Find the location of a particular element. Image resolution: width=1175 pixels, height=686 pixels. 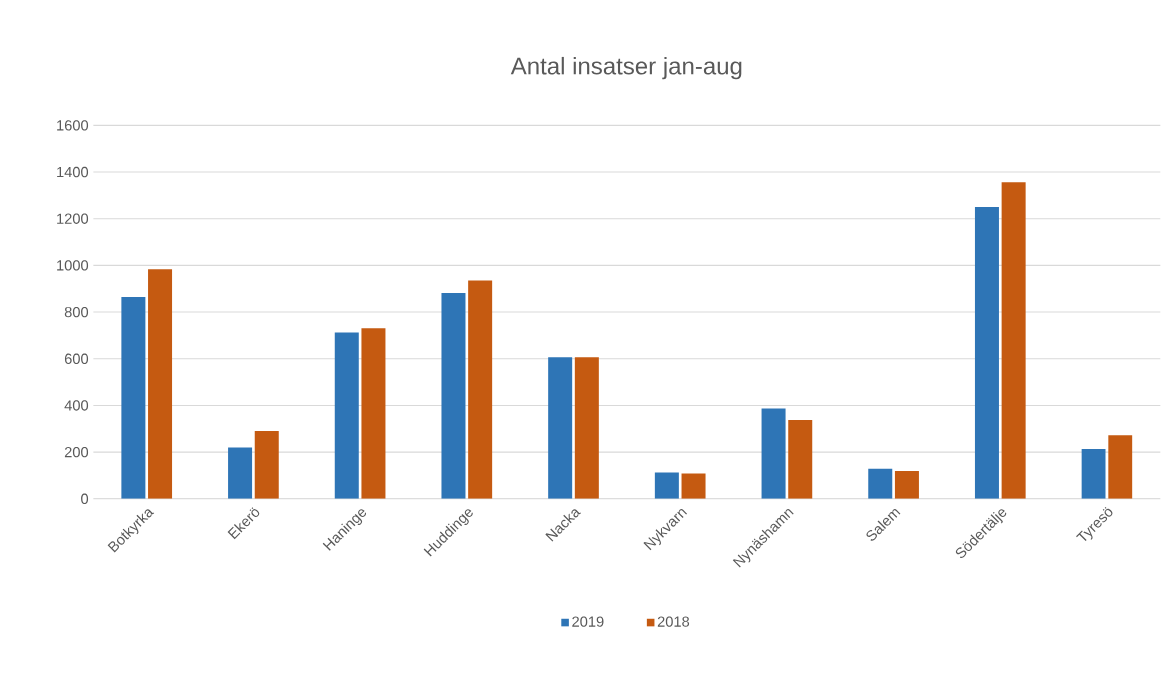

legend-label: 2018 is located at coordinates (673, 622).